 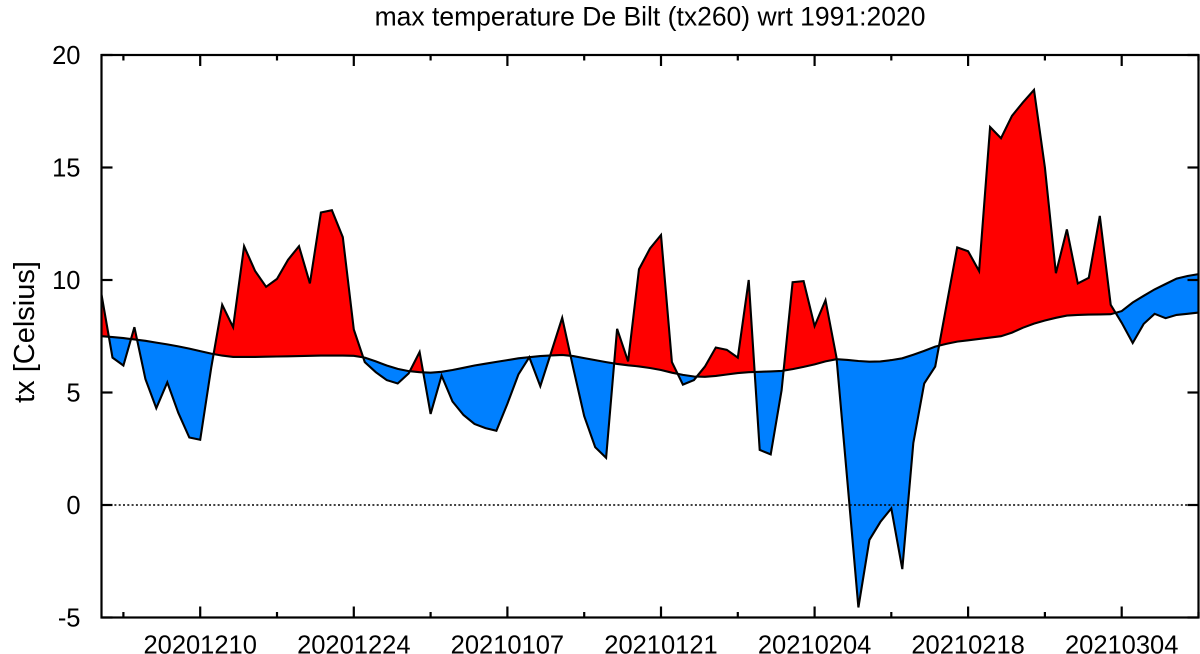 I want to click on svg-text: 20210121, so click(x=660, y=643).